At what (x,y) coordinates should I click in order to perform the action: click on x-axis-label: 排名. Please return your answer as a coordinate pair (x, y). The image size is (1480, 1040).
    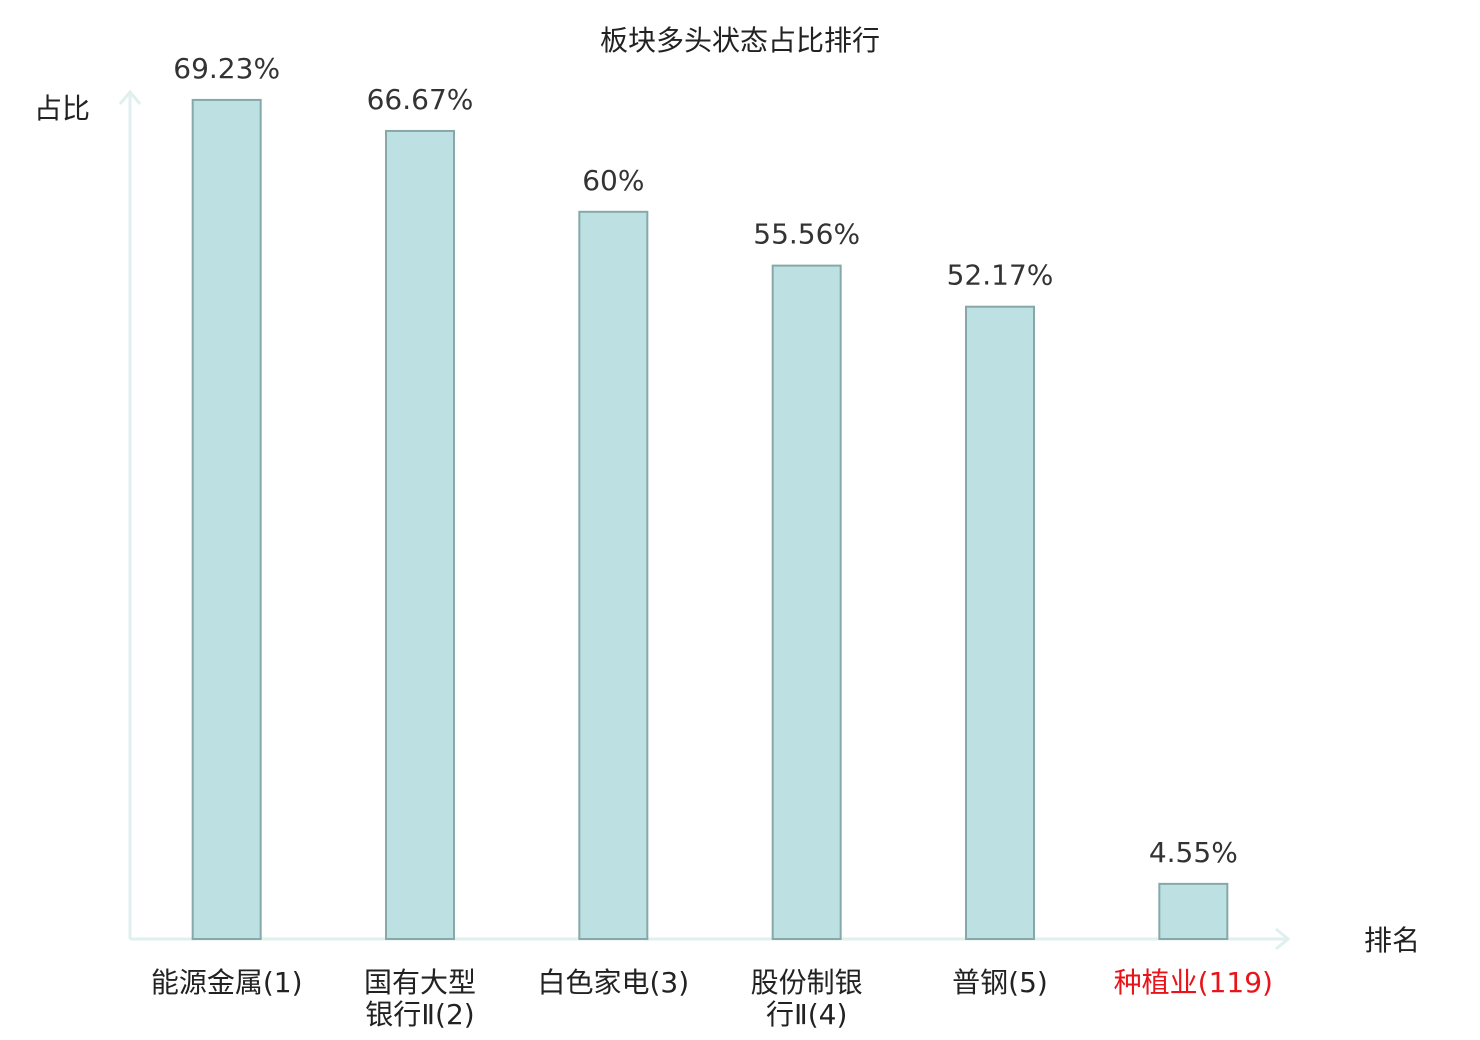
    Looking at the image, I should click on (1392, 940).